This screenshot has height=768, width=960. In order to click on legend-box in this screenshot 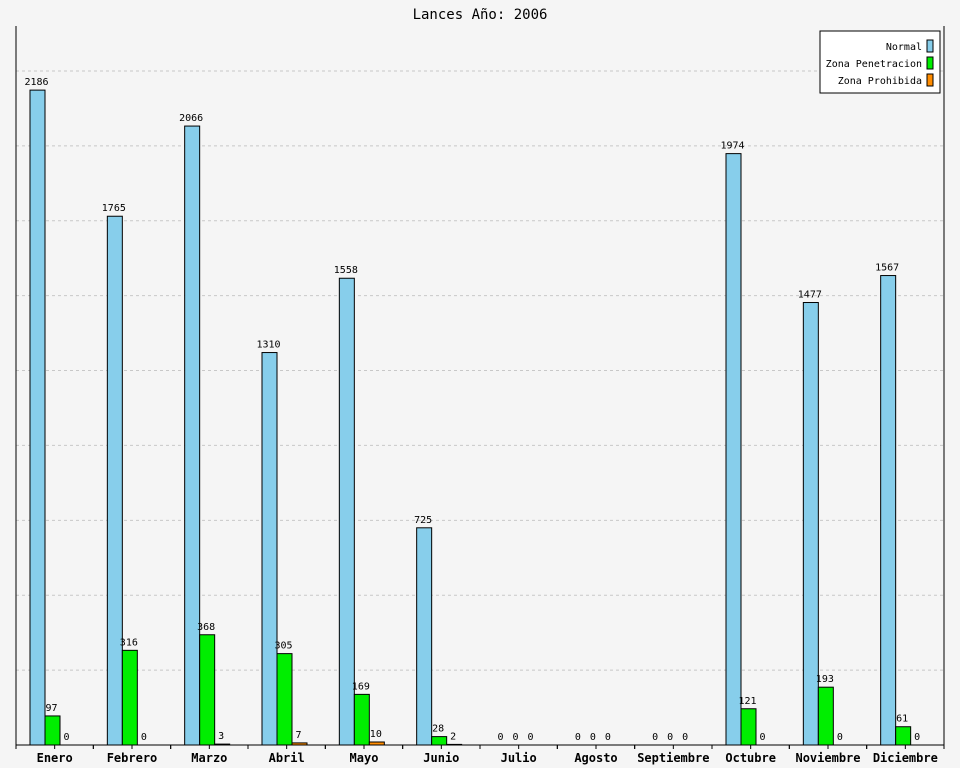, I will do `click(880, 62)`.